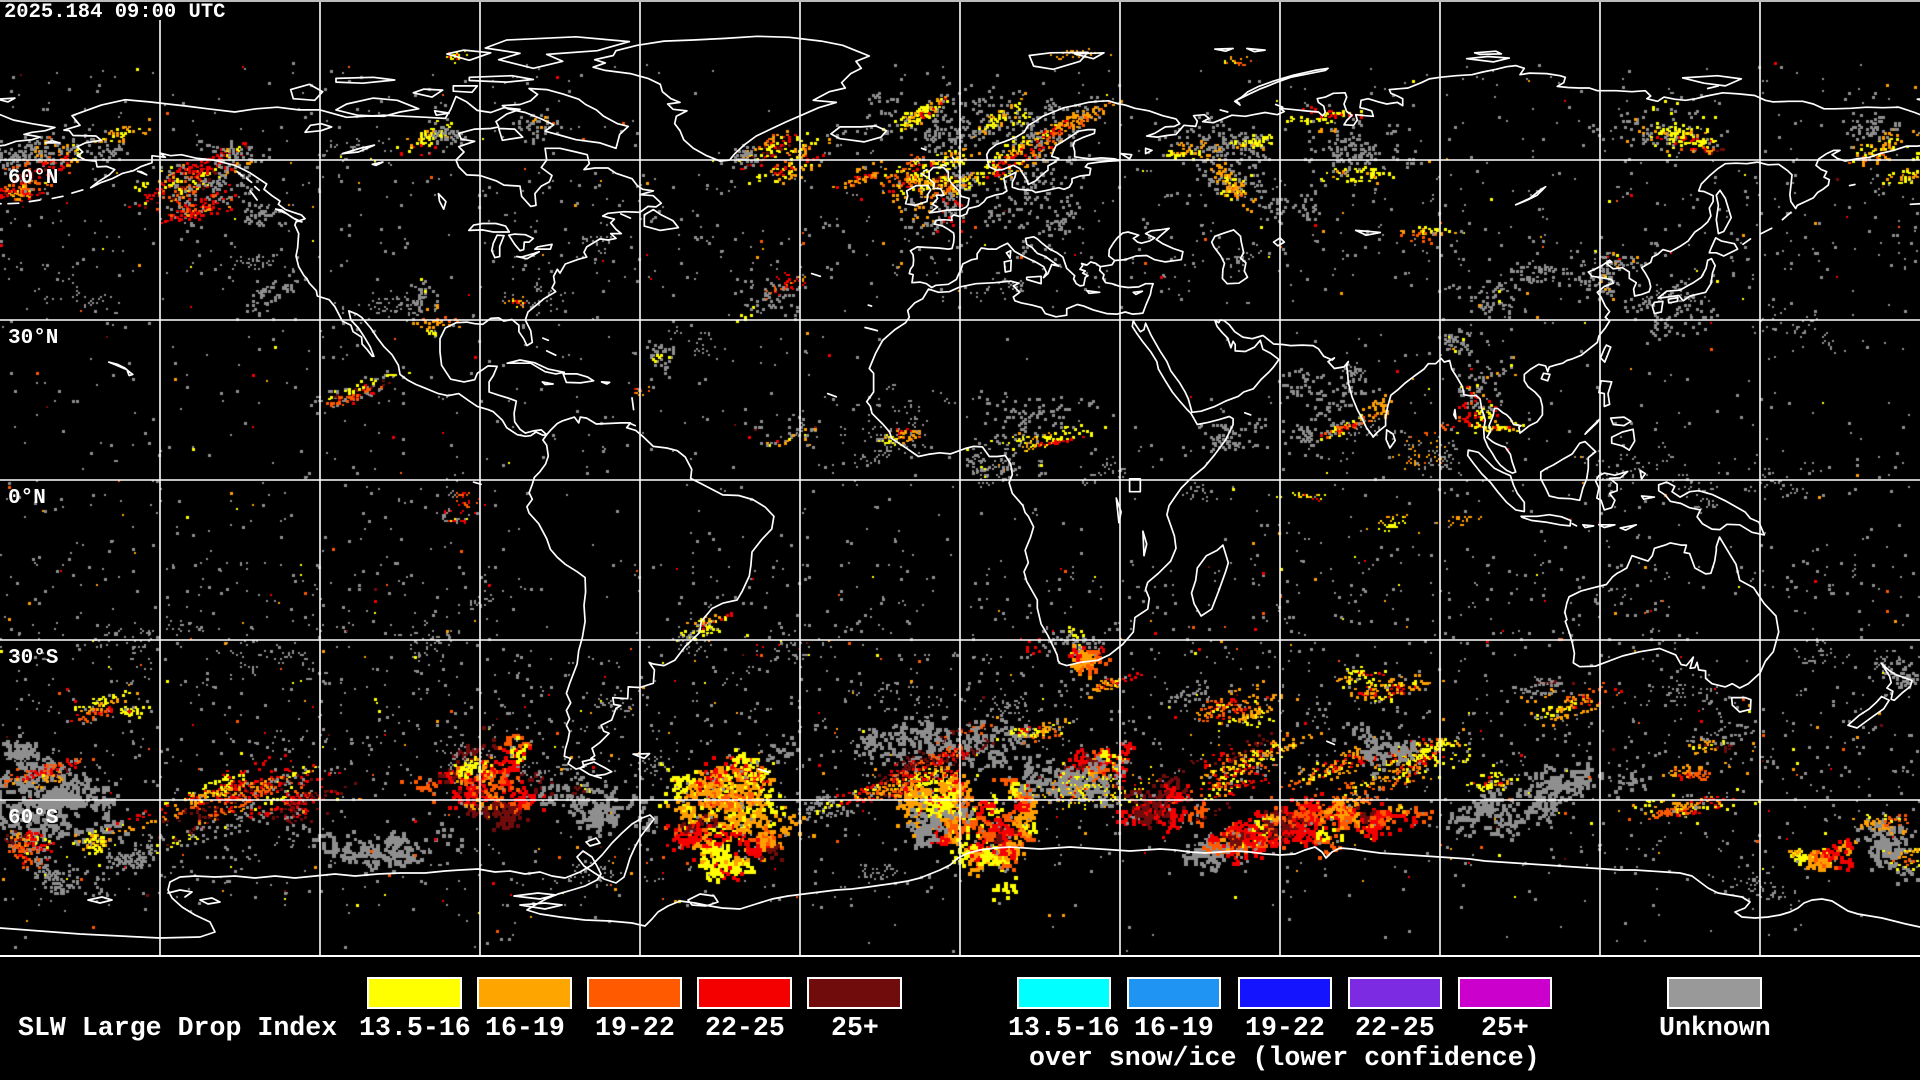 The height and width of the screenshot is (1080, 1920). I want to click on svg-text: 30°S, so click(33, 658).